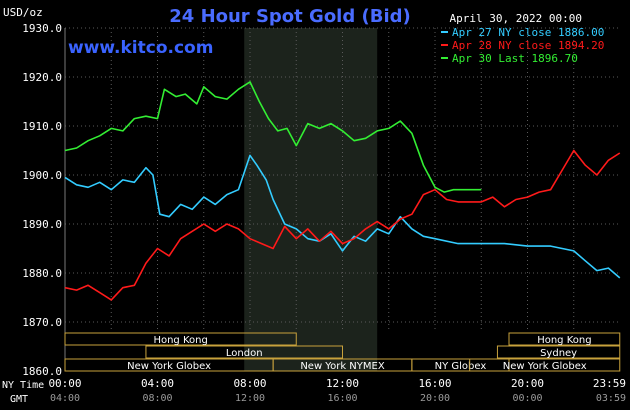  I want to click on x-tick-label-ny: 16:00, so click(434, 383).